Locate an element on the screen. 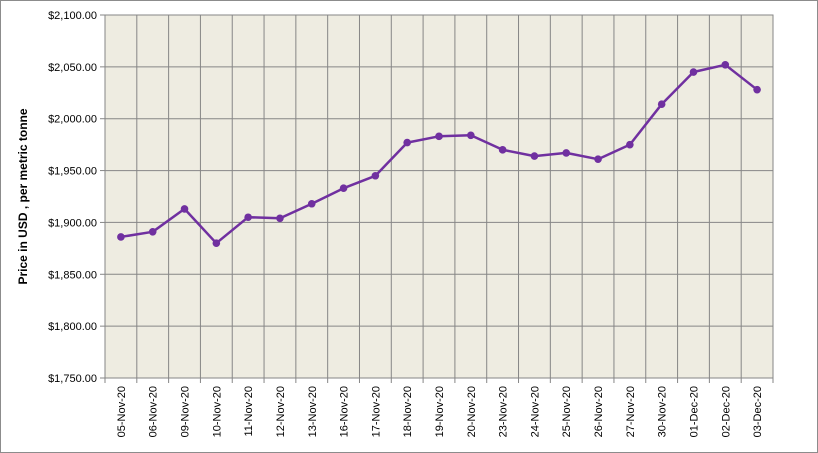  y-tick-label: $2,000.00 is located at coordinates (72, 120).